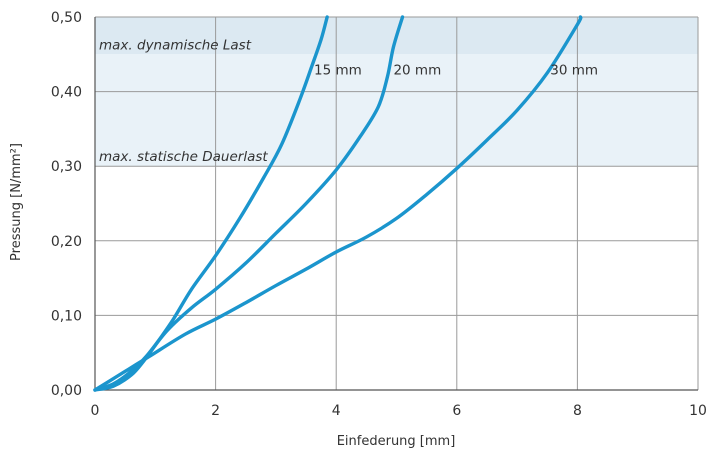 This screenshot has height=455, width=709. What do you see at coordinates (16, 202) in the screenshot?
I see `y-axis-label: Pressung [N/mm²]` at bounding box center [16, 202].